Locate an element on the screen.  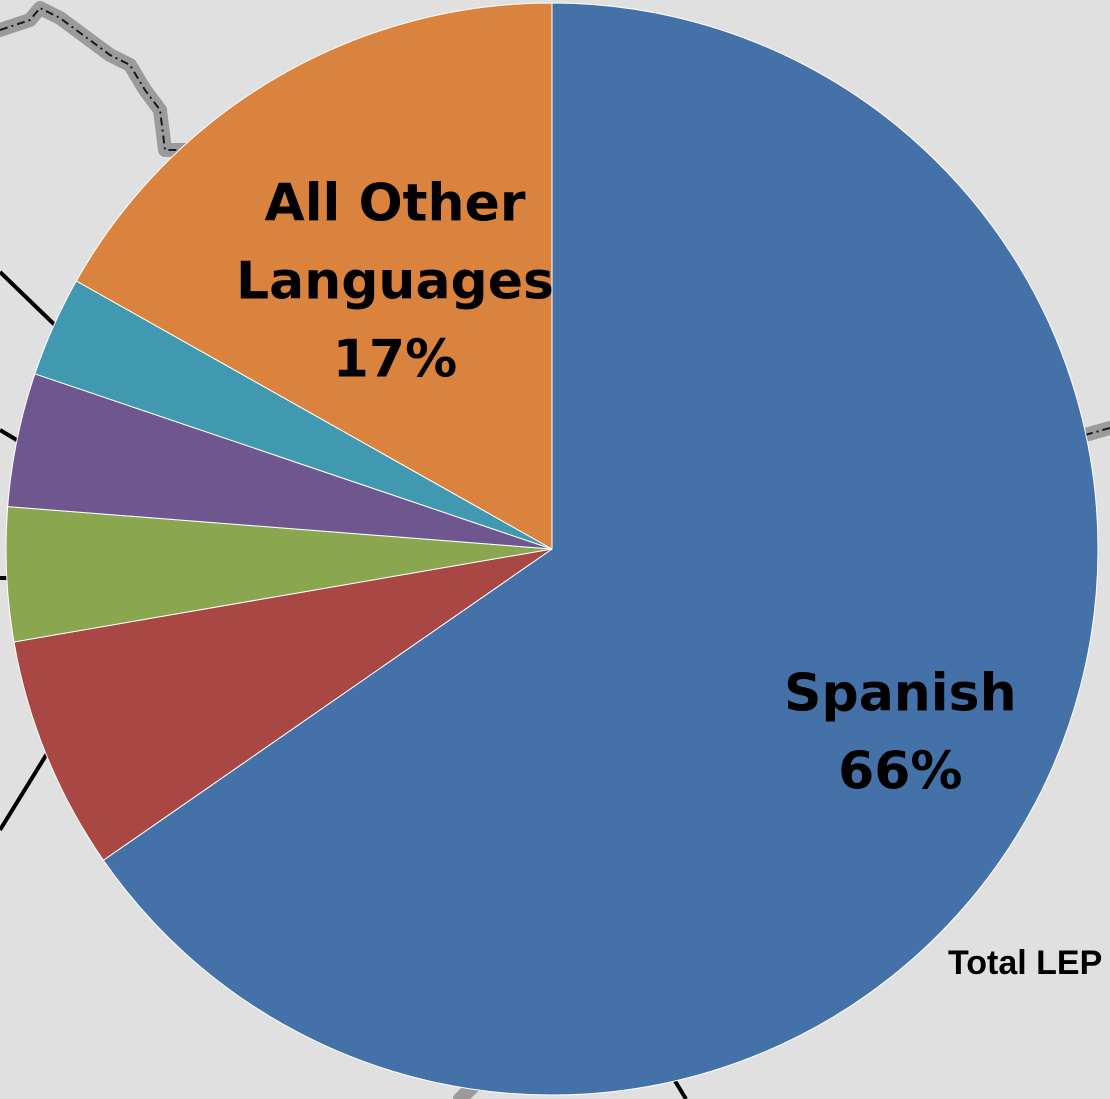
slice-value-spanish: 66% is located at coordinates (900, 771).